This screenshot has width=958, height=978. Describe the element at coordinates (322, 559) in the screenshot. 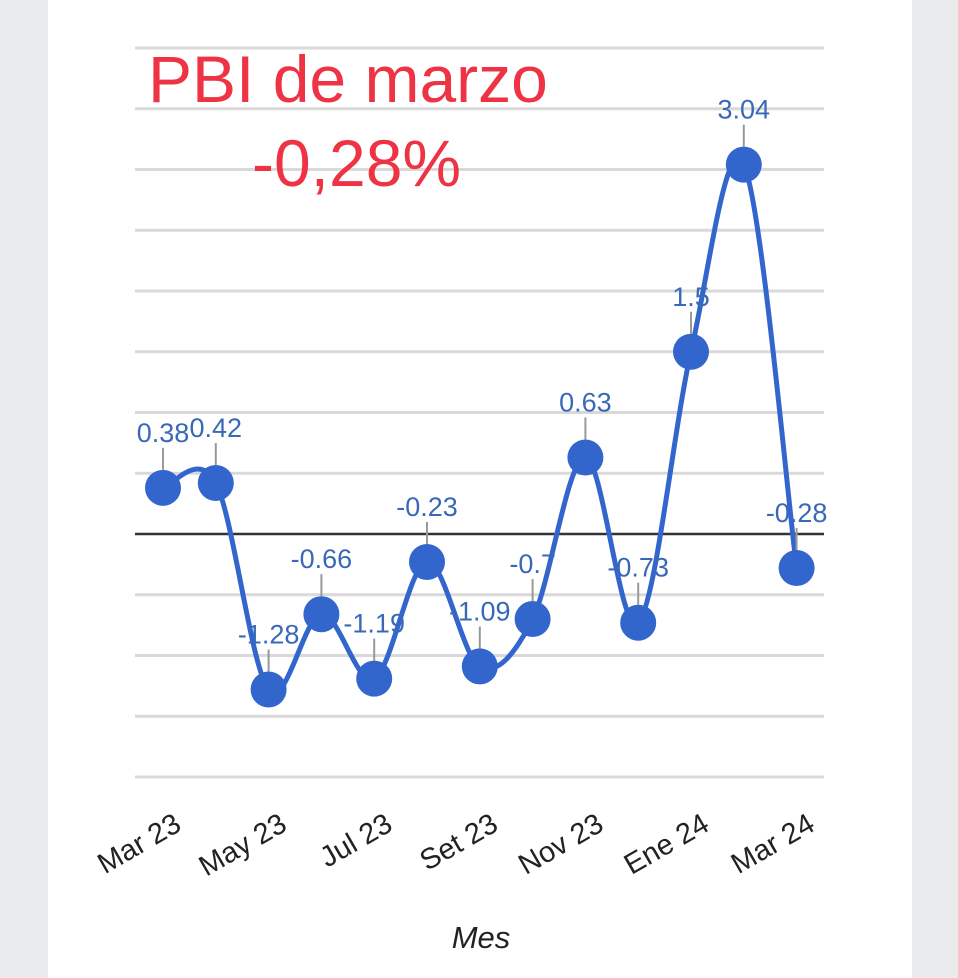

I see `data-label: -0.66` at that location.